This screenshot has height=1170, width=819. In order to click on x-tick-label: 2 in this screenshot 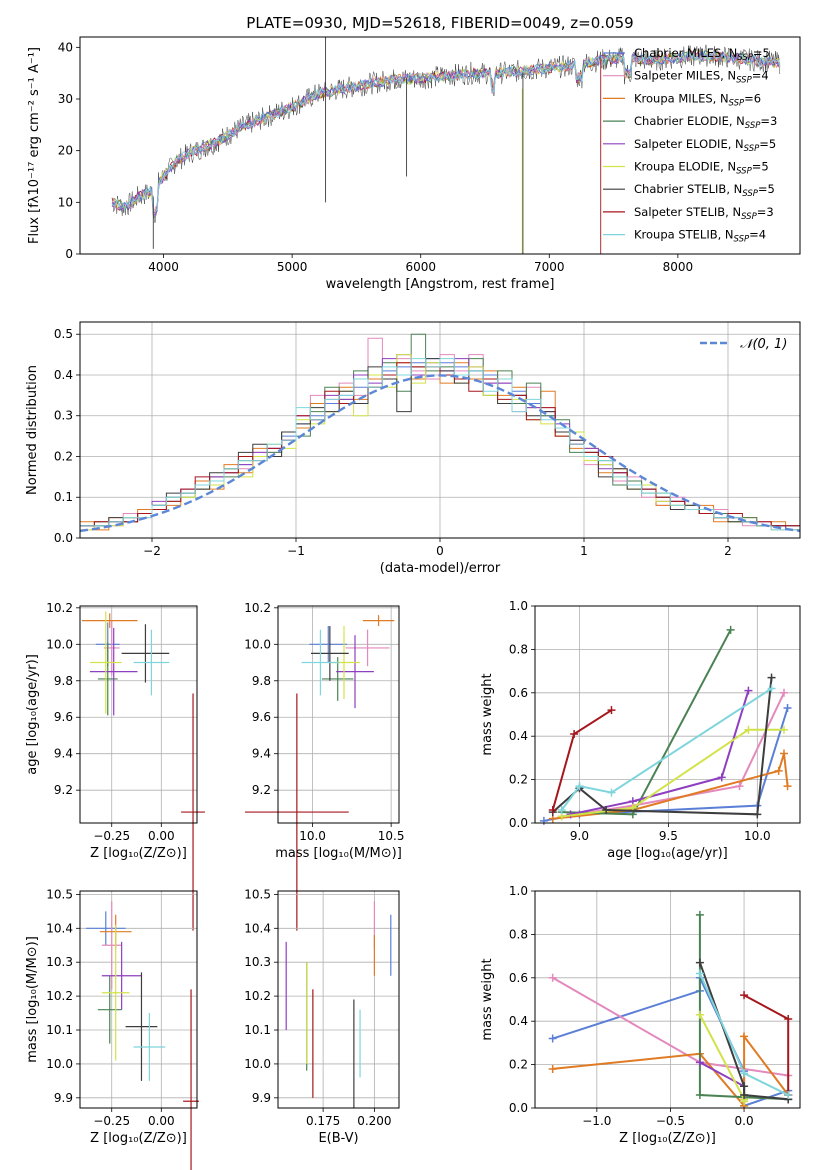, I will do `click(728, 551)`.